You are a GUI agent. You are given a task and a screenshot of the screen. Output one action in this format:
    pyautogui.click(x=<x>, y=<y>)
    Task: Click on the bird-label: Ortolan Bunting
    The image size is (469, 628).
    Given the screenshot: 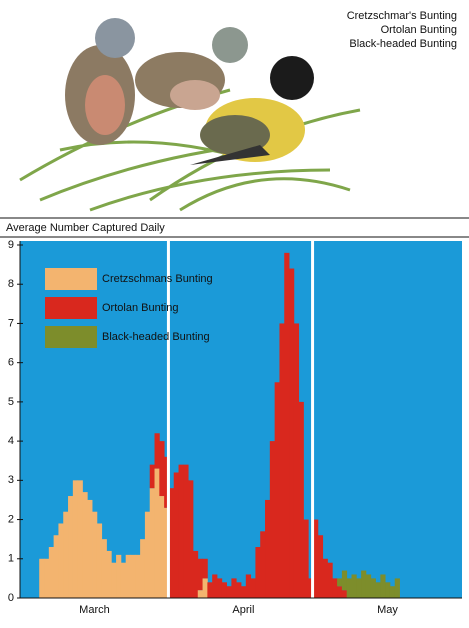 What is the action you would take?
    pyautogui.click(x=419, y=30)
    